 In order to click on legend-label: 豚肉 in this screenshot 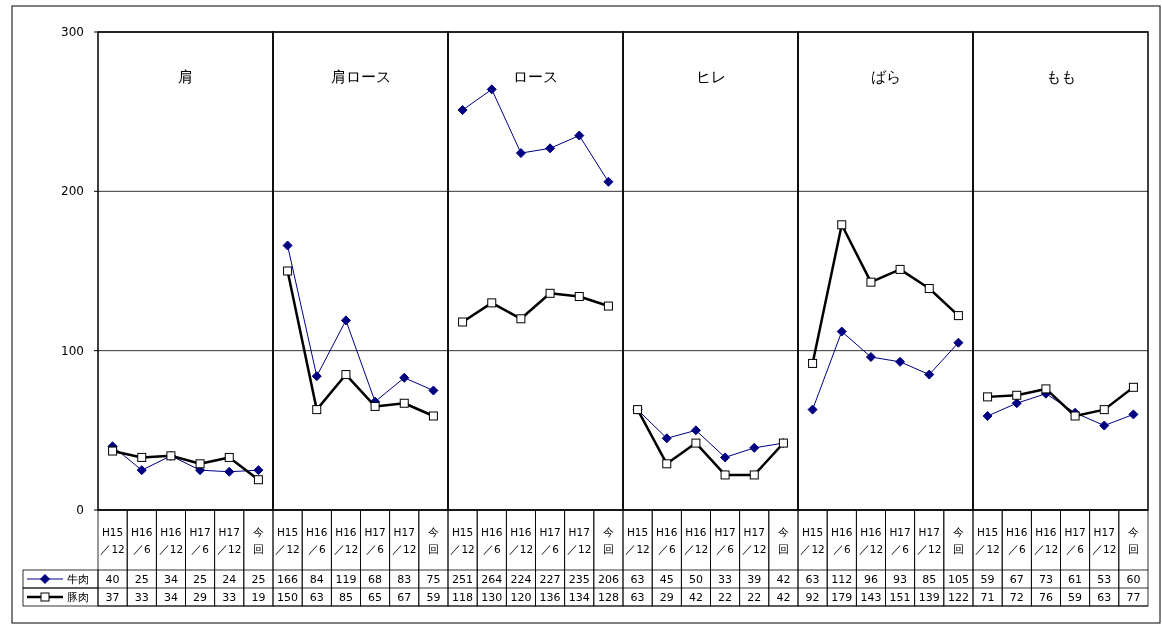, I will do `click(78, 597)`.